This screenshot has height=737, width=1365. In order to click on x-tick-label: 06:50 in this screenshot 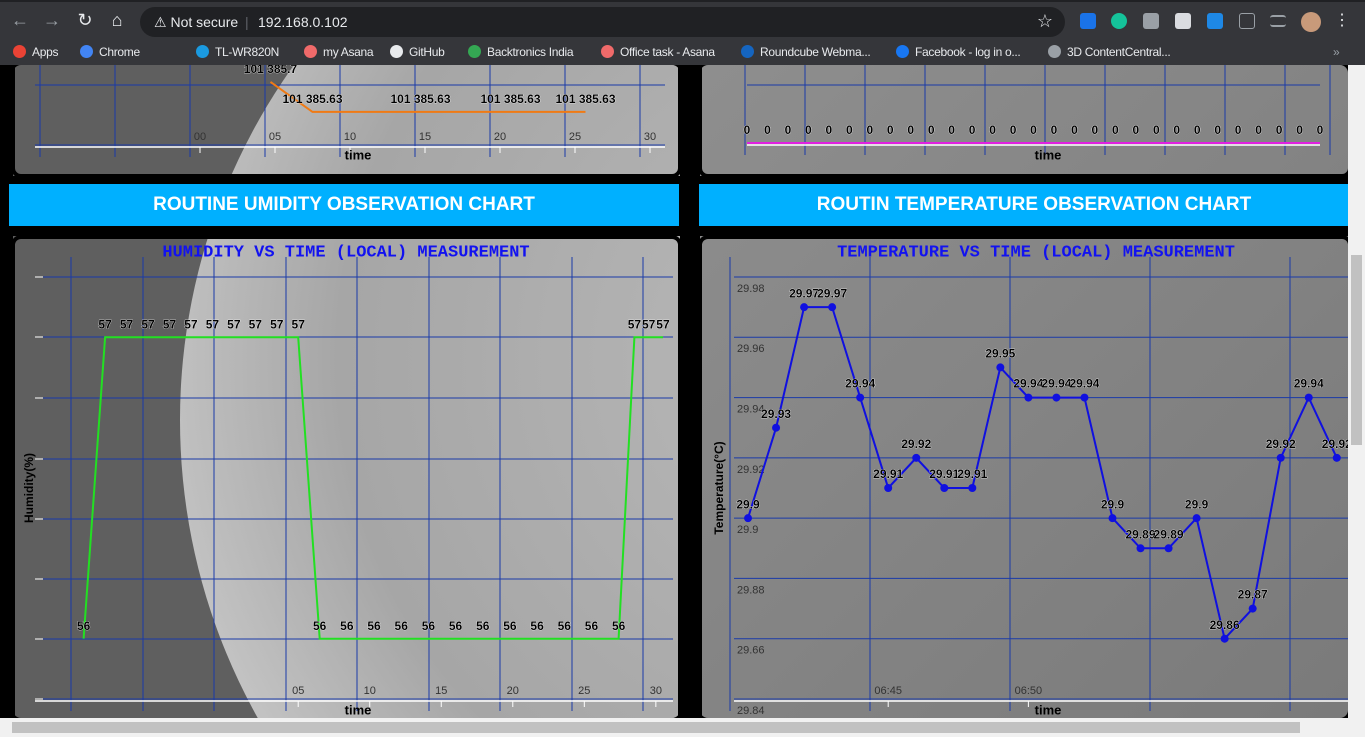, I will do `click(1029, 691)`.